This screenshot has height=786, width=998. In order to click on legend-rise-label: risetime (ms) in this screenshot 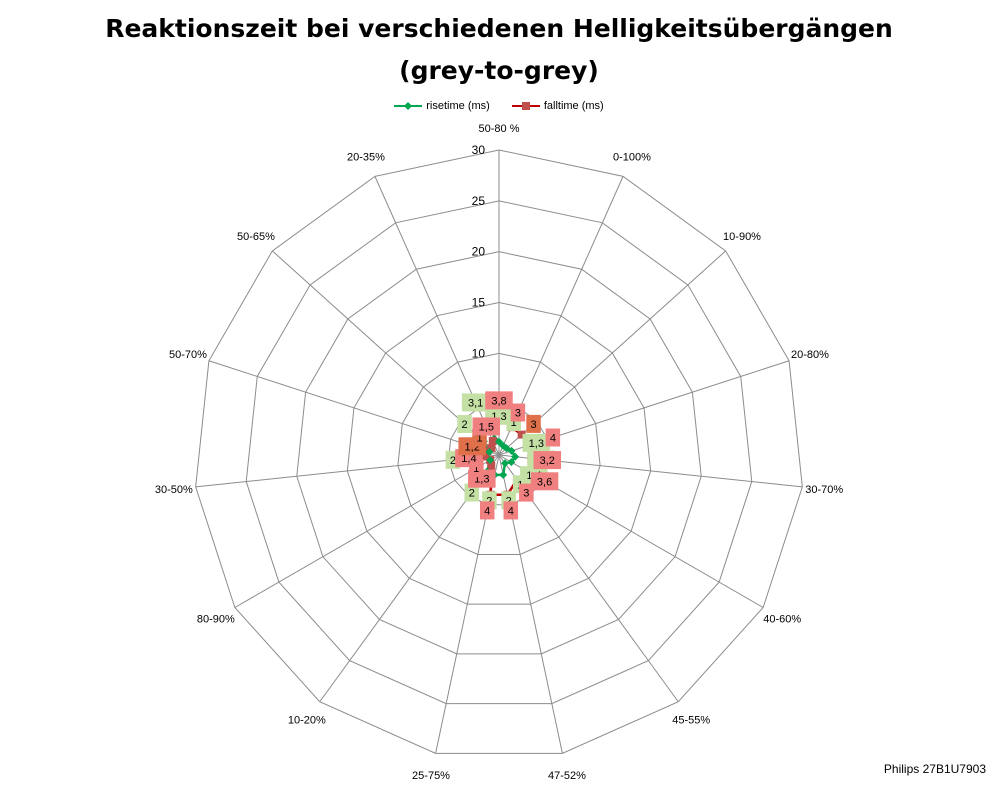, I will do `click(458, 106)`.